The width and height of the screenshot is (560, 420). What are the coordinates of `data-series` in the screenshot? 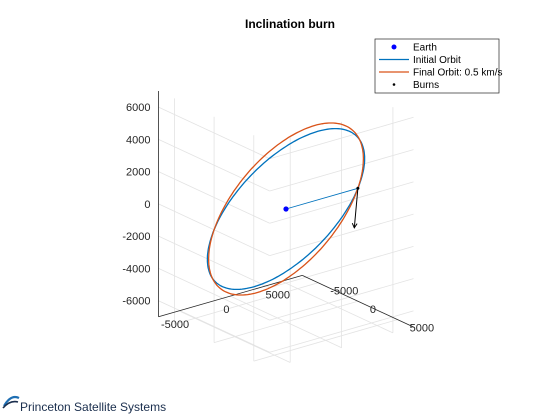 It's located at (286, 209).